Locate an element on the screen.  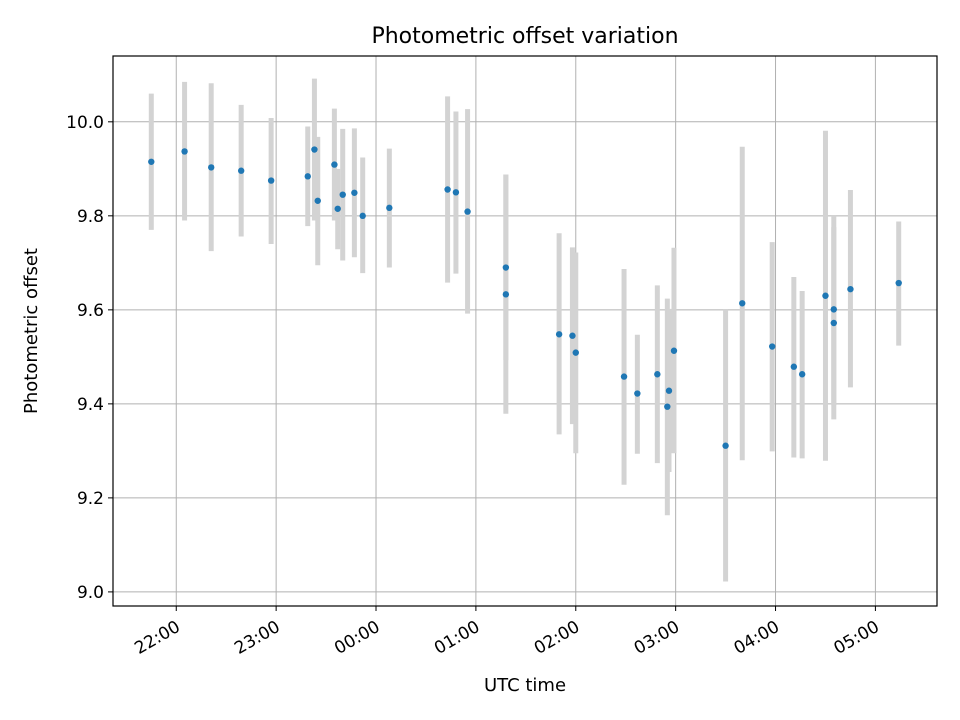
y-tick-label: 9.8 is located at coordinates (90, 217).